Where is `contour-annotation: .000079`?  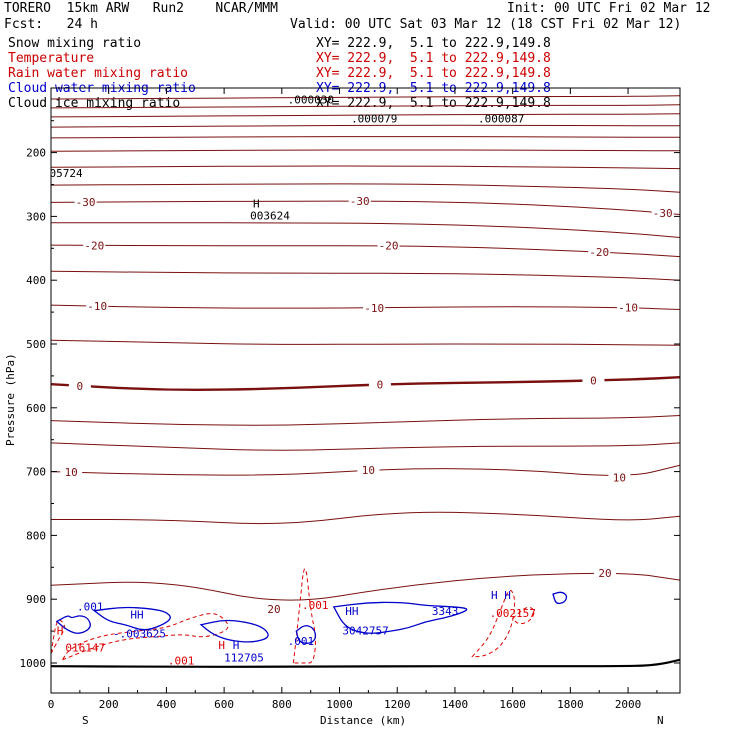 contour-annotation: .000079 is located at coordinates (374, 119).